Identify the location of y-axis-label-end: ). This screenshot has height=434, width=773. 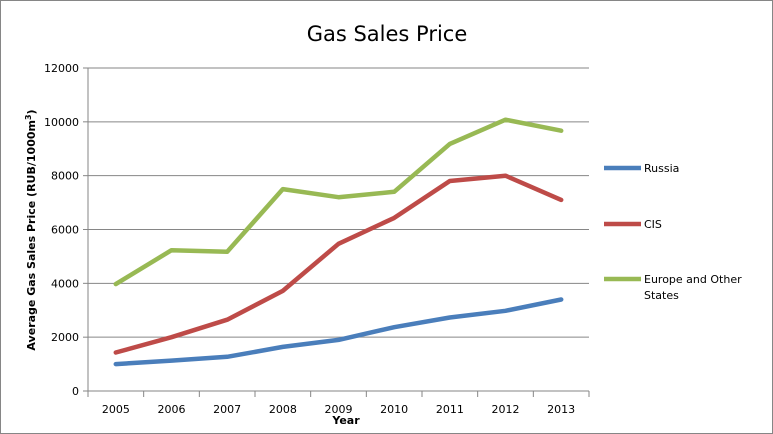
(31, 111).